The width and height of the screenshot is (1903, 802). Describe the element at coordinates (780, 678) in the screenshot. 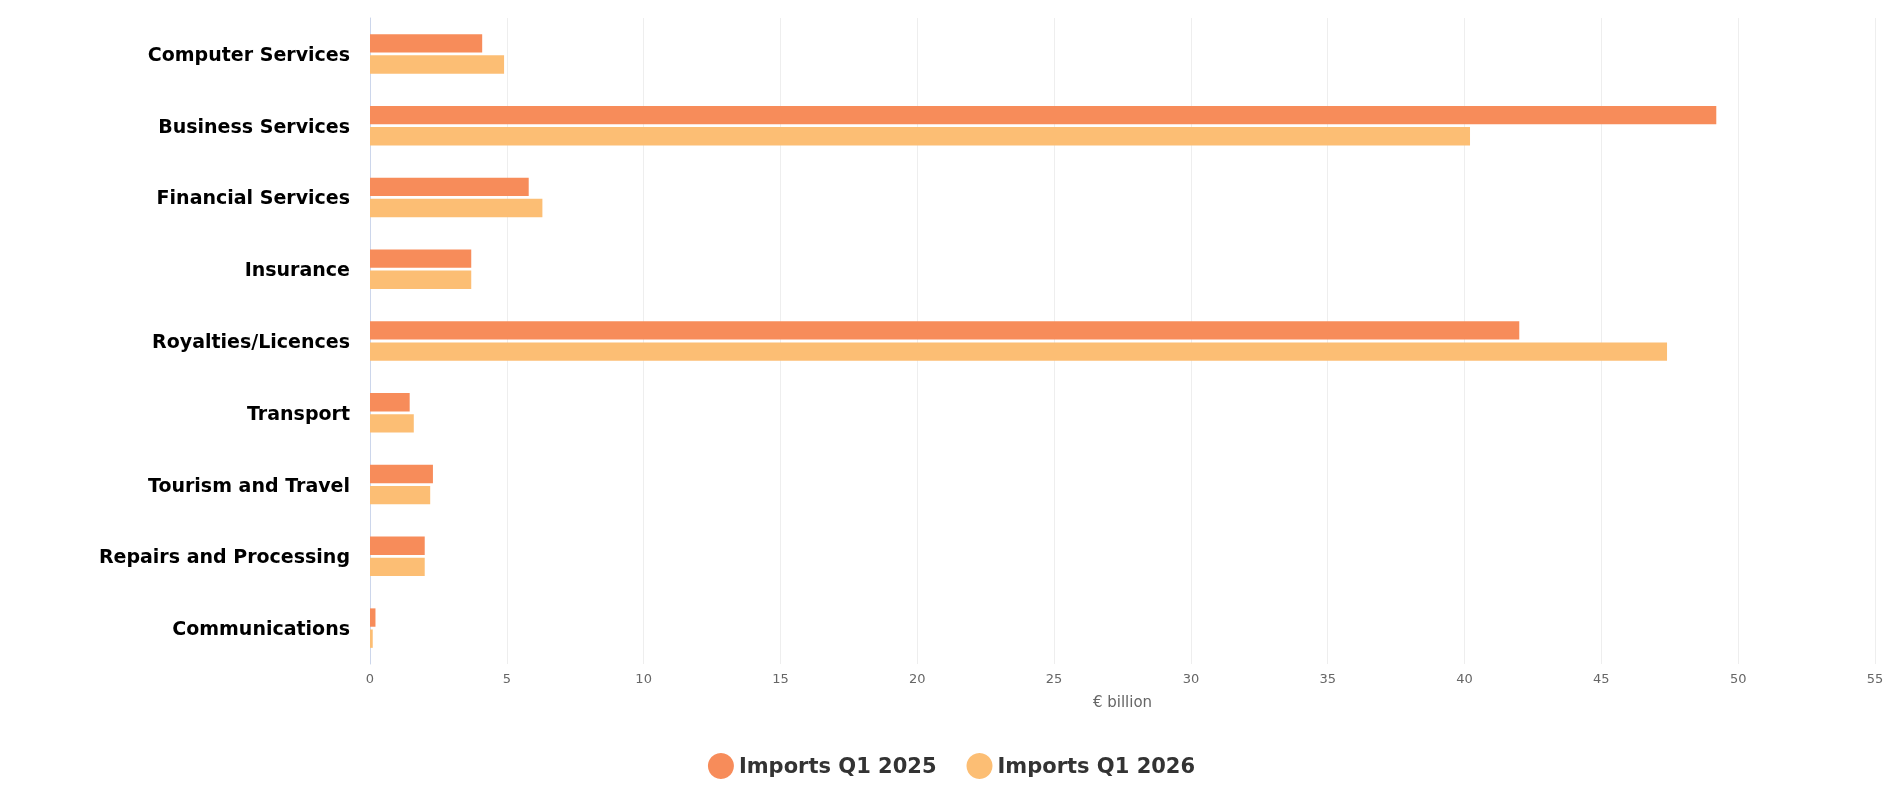

I see `x-tick-label: 15` at that location.